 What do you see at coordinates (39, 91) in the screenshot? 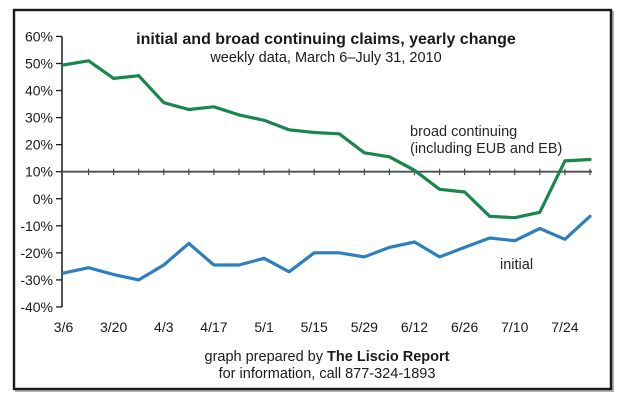
I see `y-tick-label: 40%` at bounding box center [39, 91].